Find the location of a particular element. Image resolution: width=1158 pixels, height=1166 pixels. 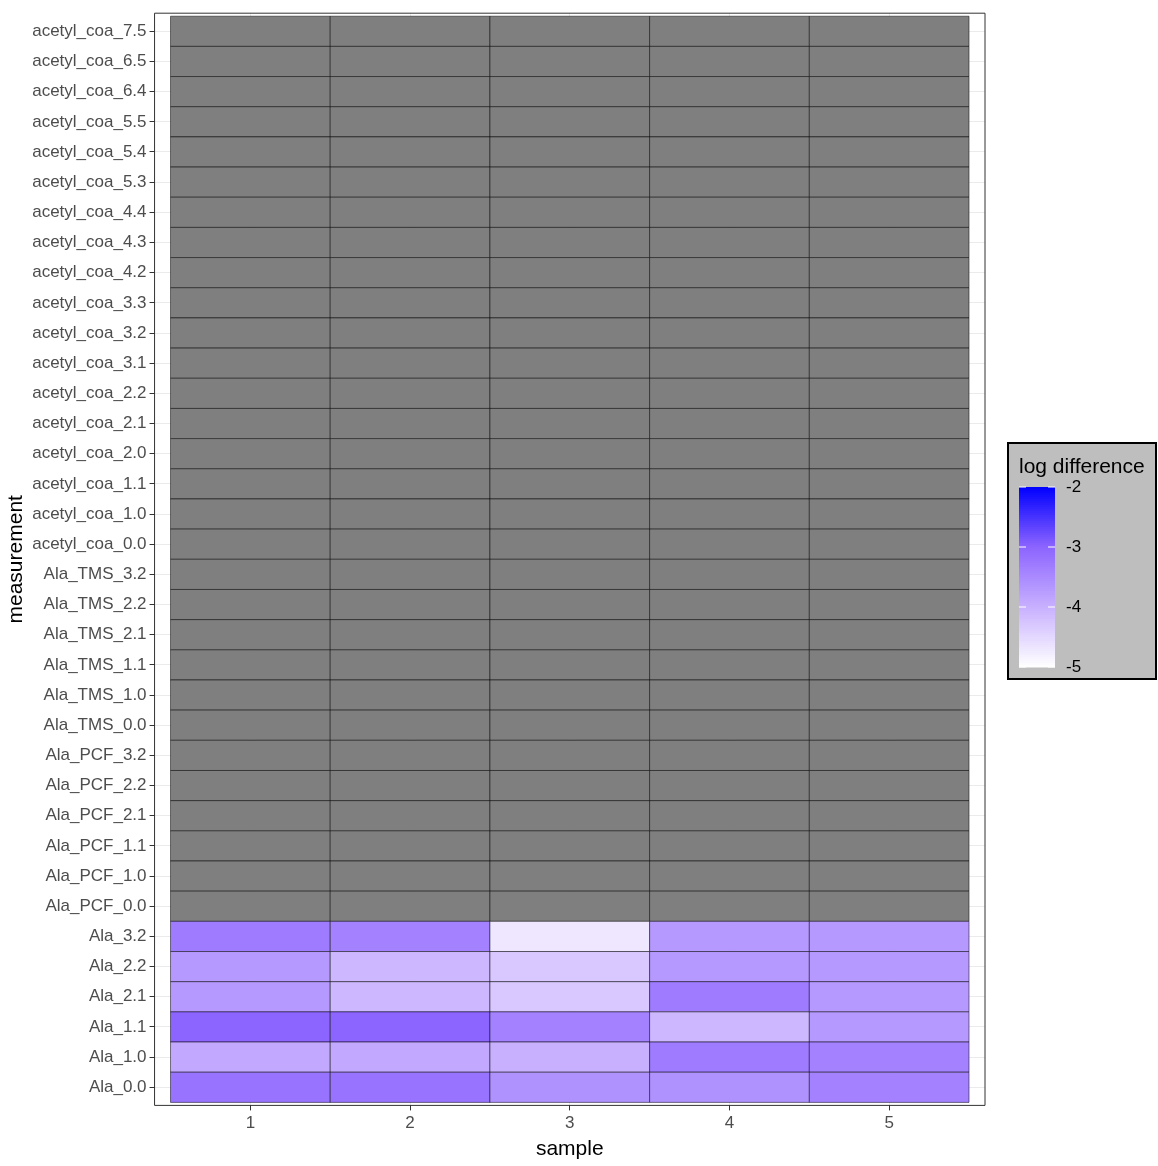

y-tick-label: acetyl_coa_5.3 is located at coordinates (89, 181).